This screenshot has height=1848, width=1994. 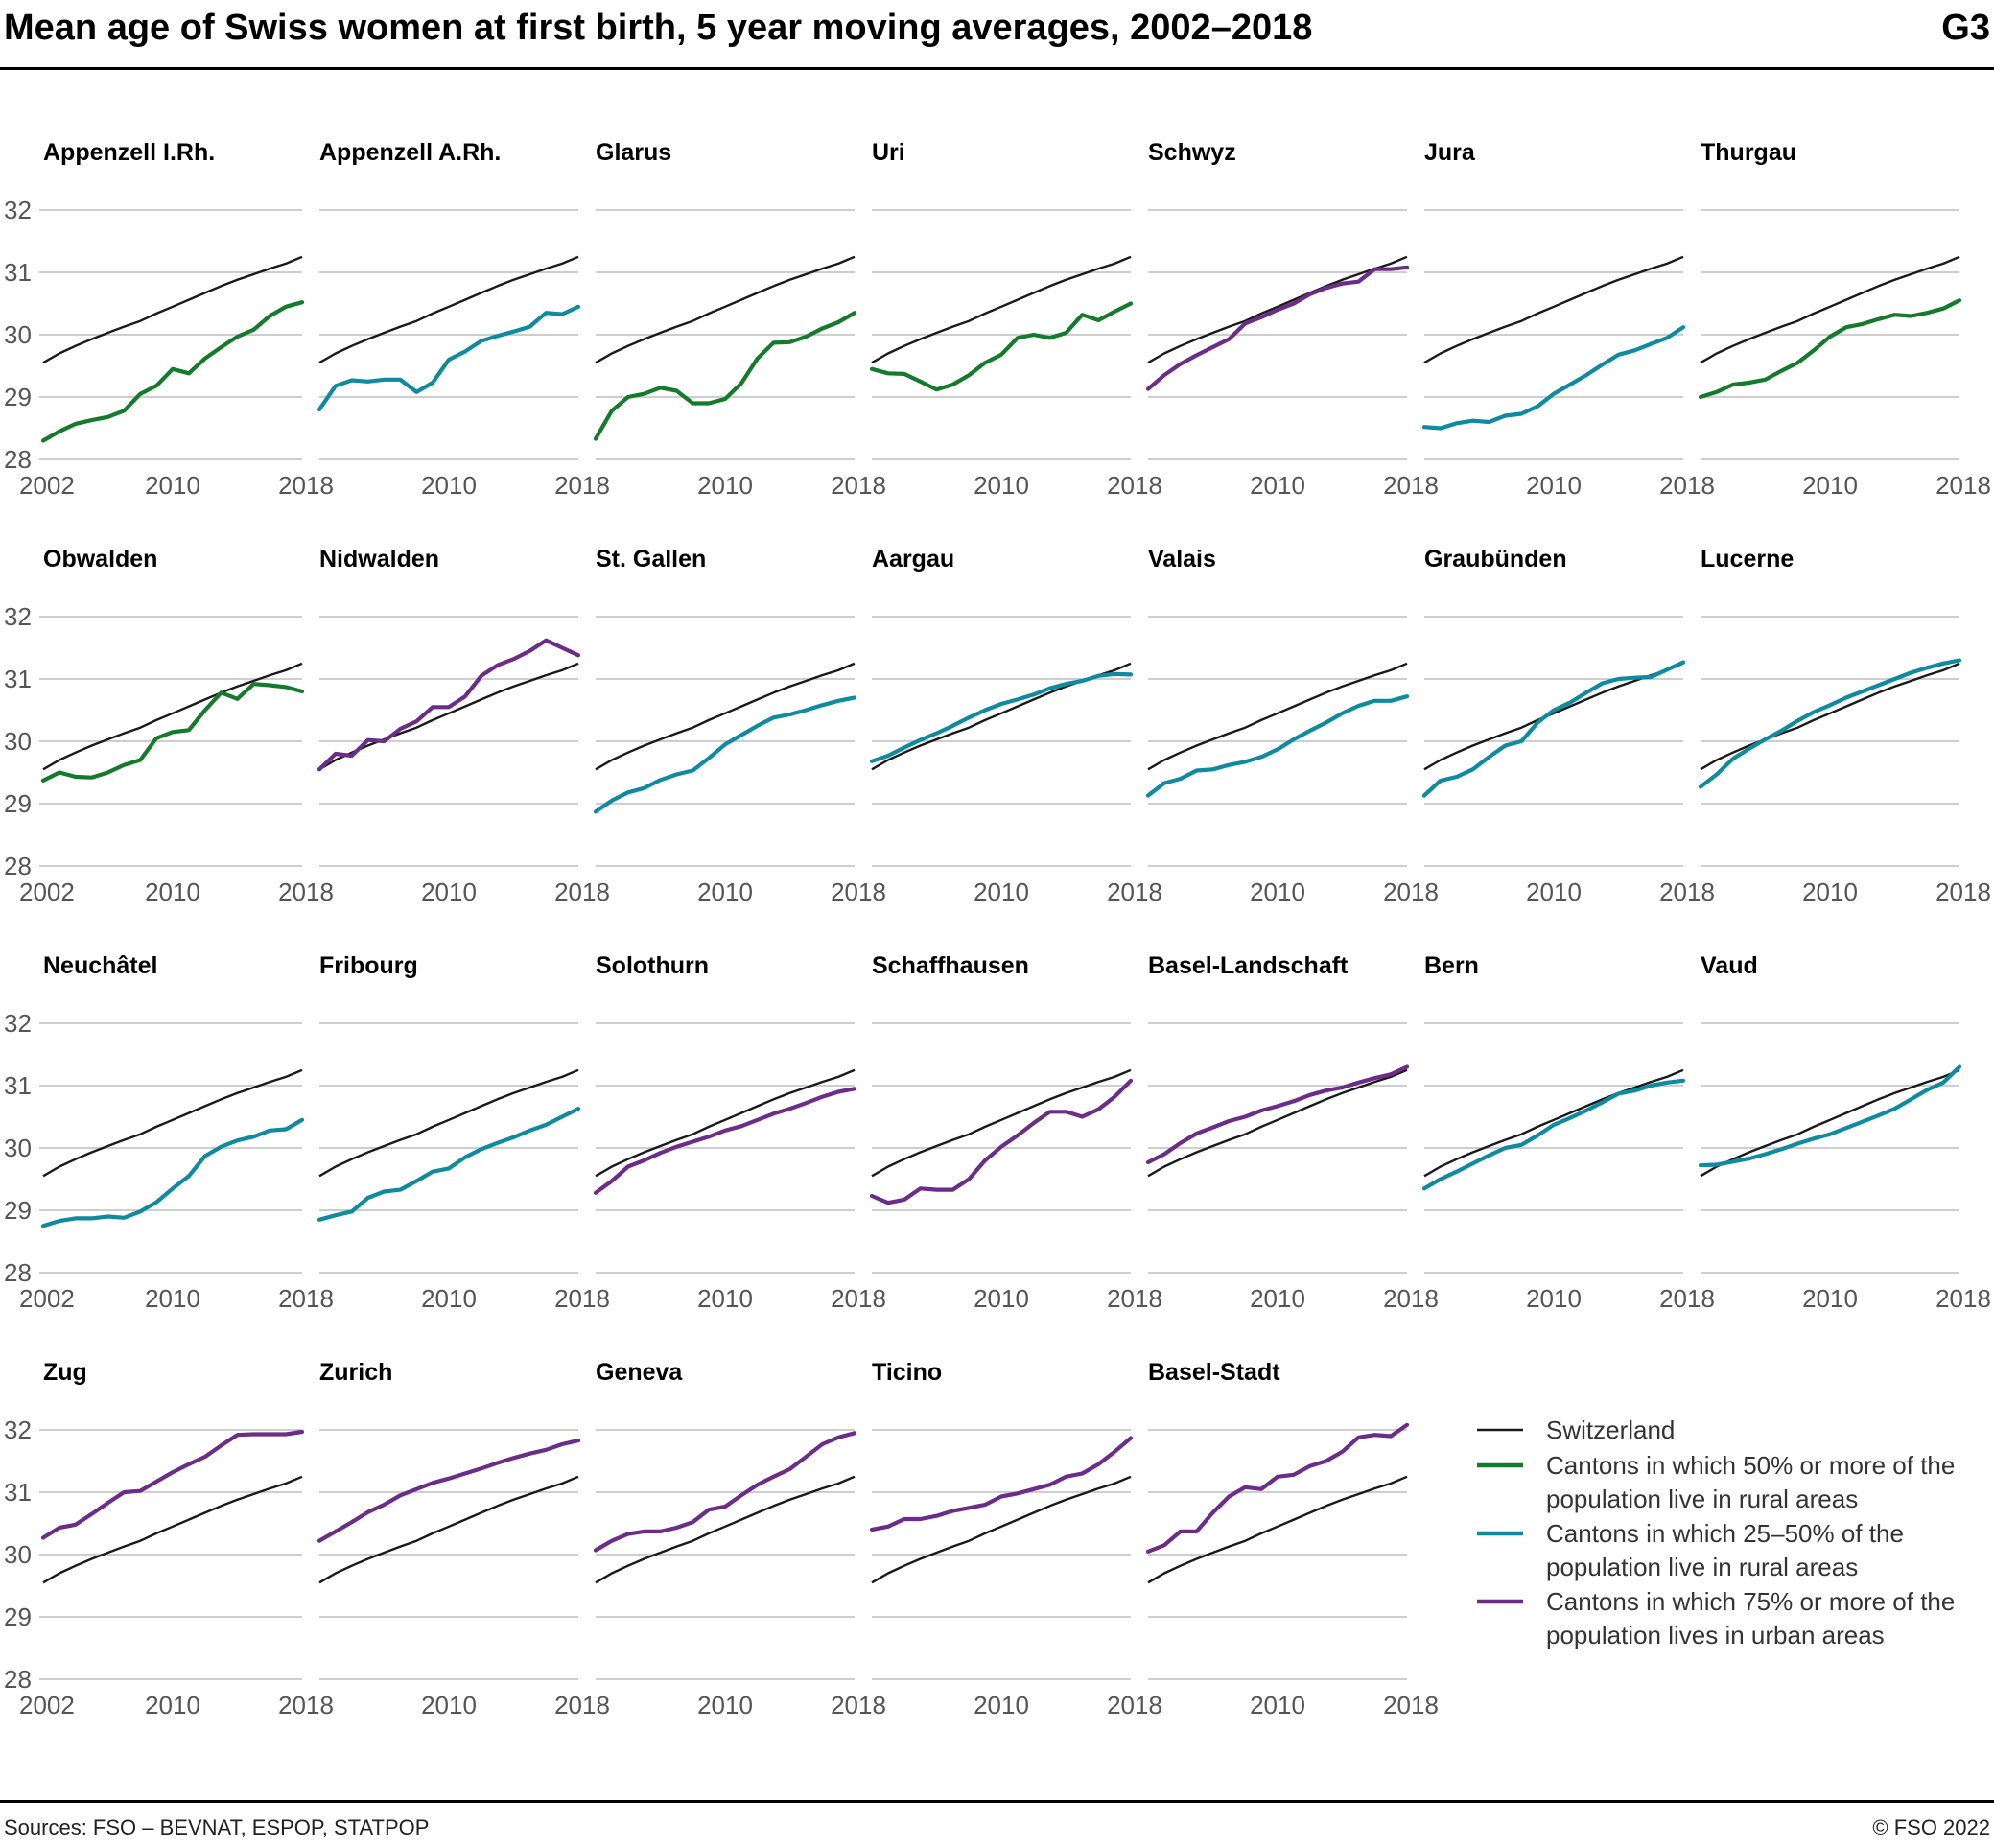 I want to click on panel-title-glarus: Glarus, so click(x=633, y=152).